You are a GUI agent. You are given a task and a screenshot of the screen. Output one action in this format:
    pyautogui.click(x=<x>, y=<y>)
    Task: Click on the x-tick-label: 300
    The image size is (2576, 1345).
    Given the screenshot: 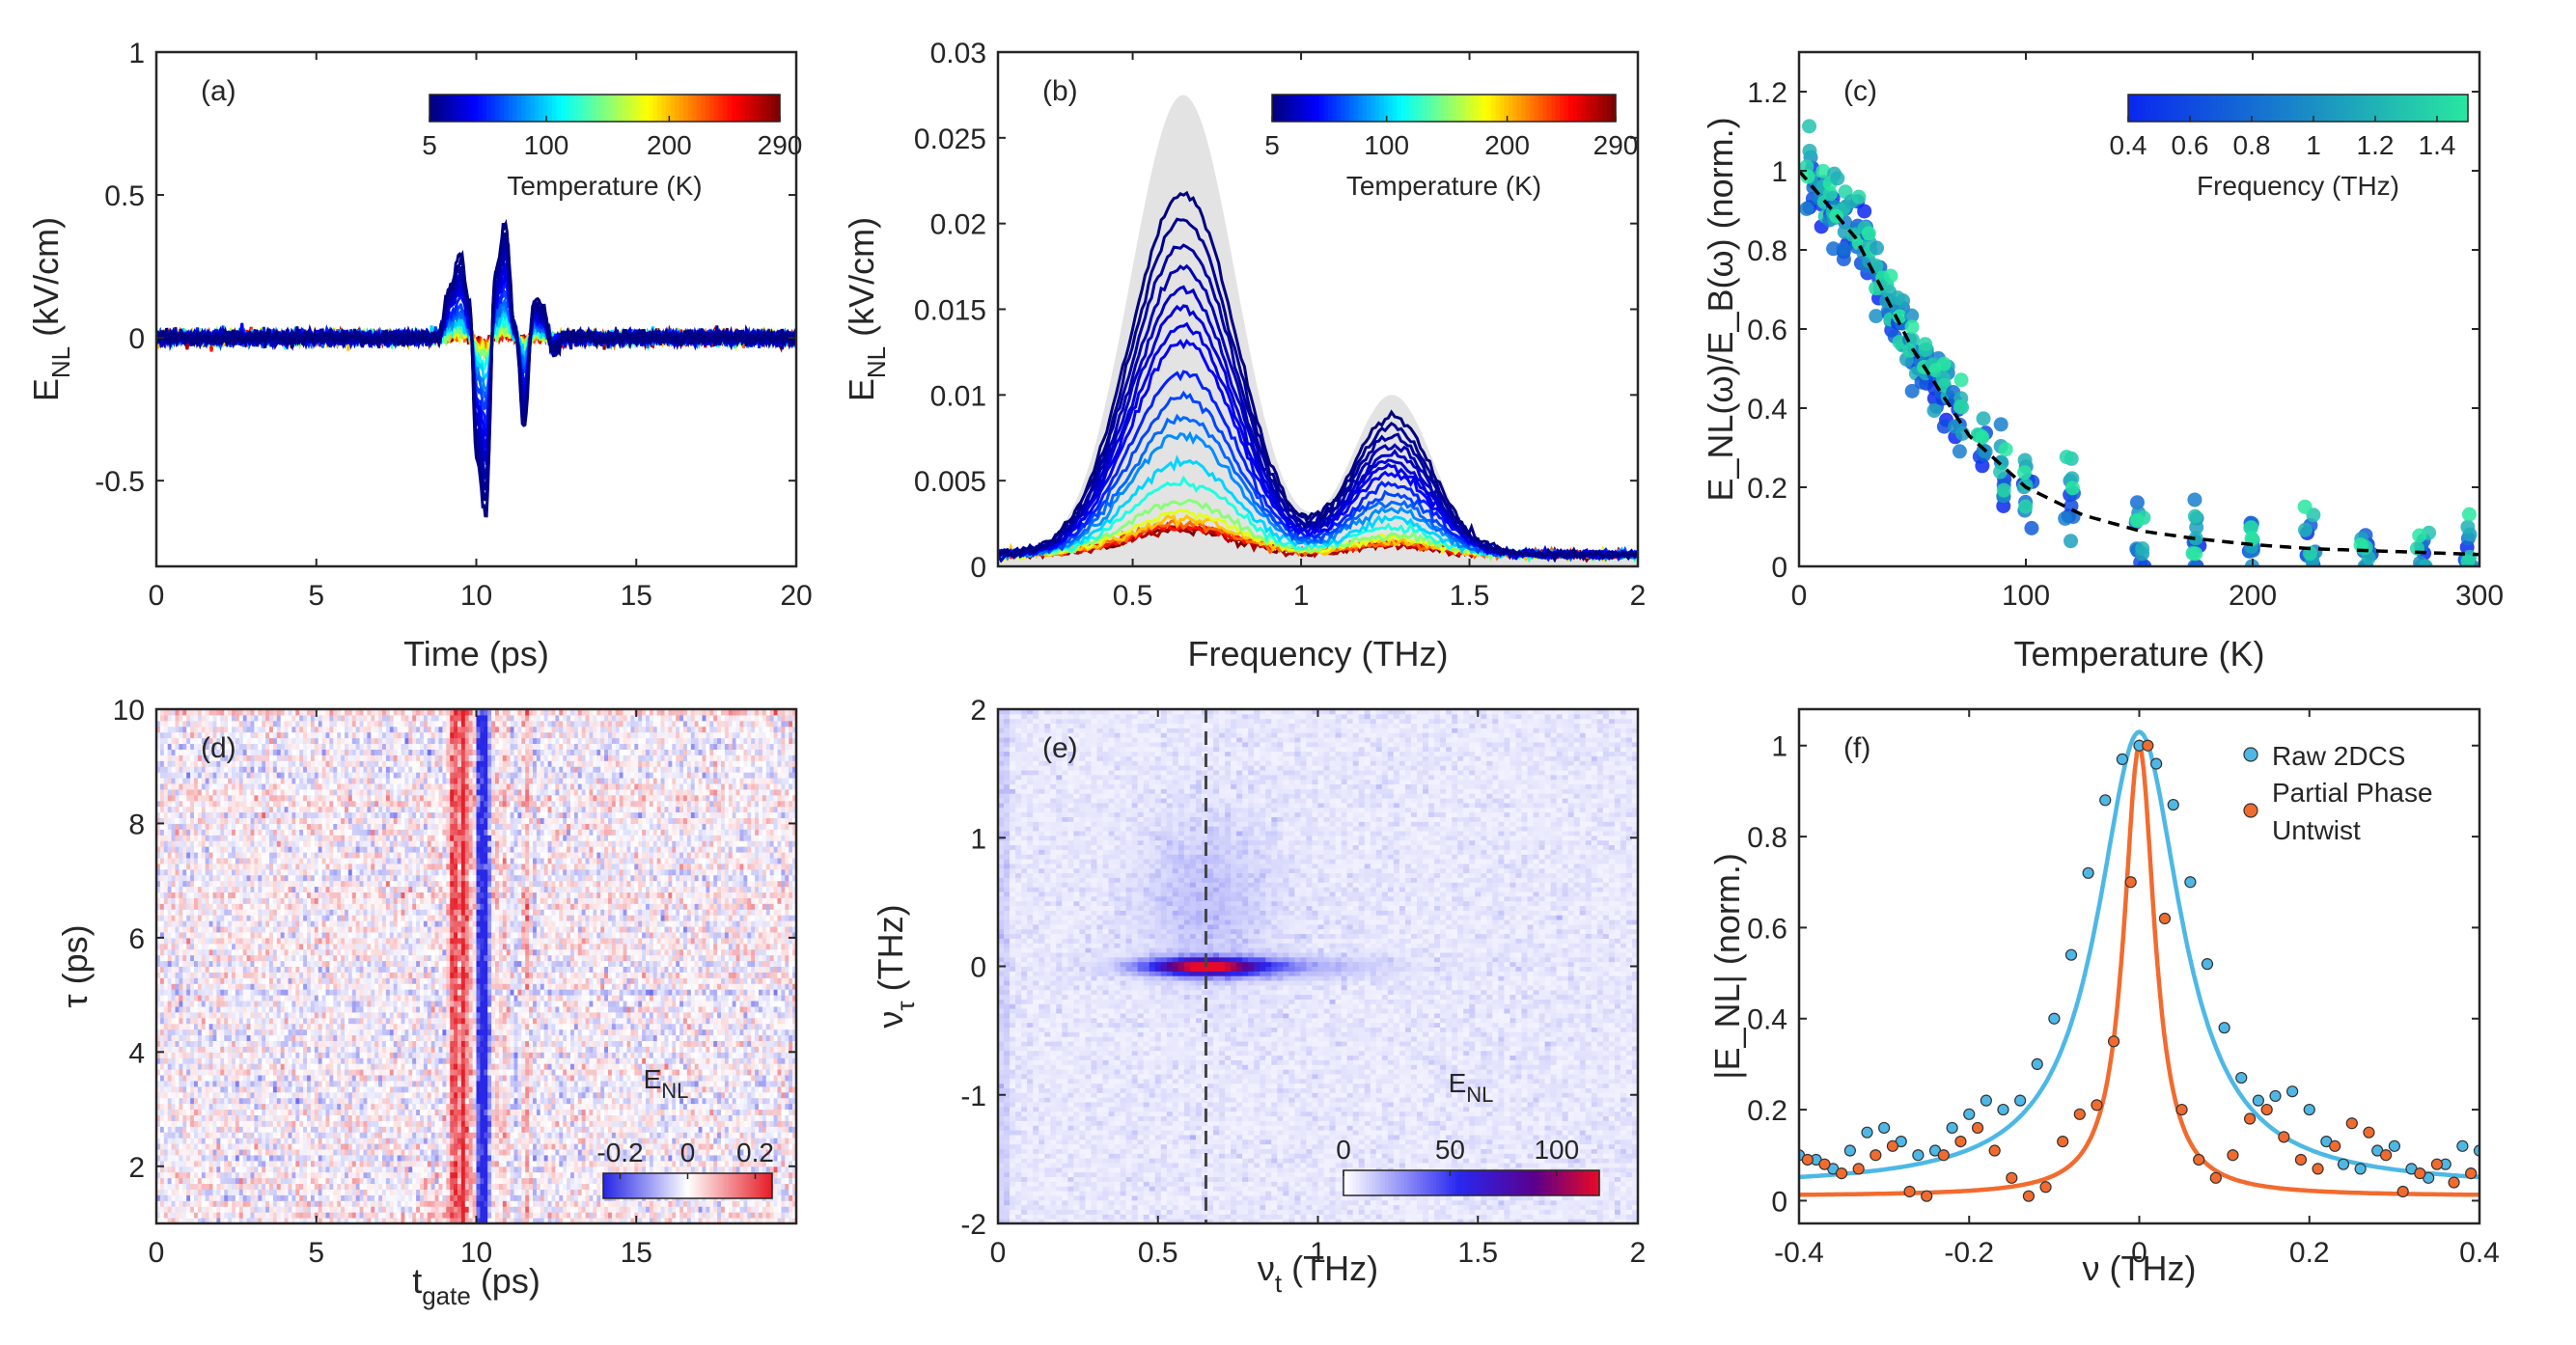 What is the action you would take?
    pyautogui.click(x=2479, y=596)
    